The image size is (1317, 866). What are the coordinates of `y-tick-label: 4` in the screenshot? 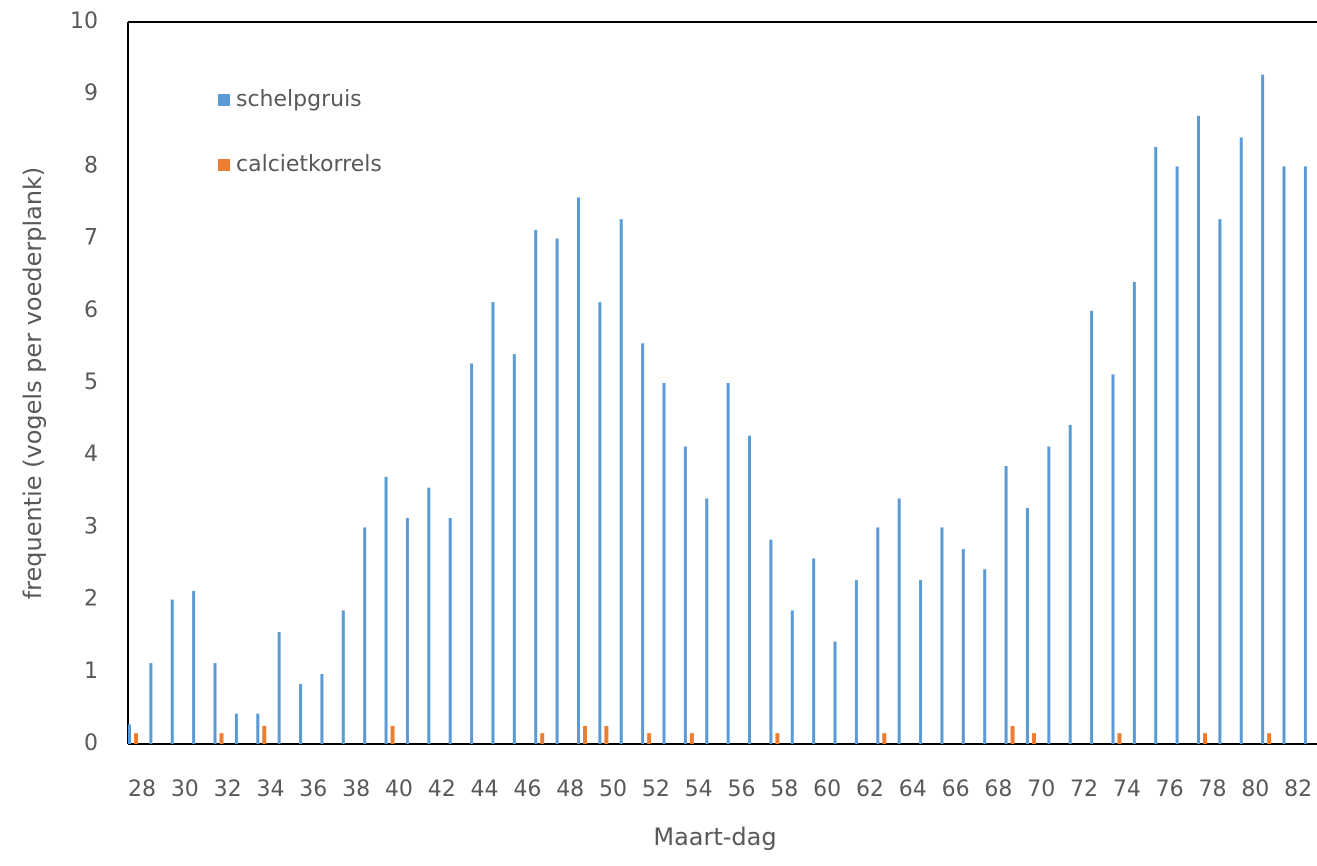 It's located at (91, 454).